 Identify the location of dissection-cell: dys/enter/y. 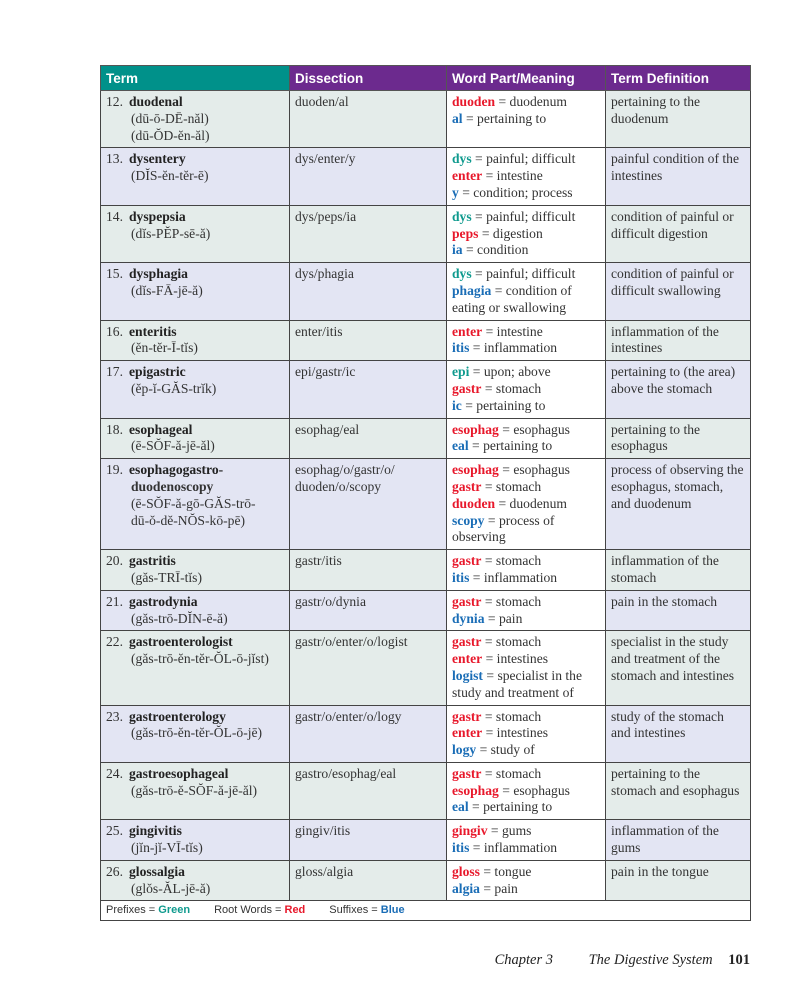
(368, 176).